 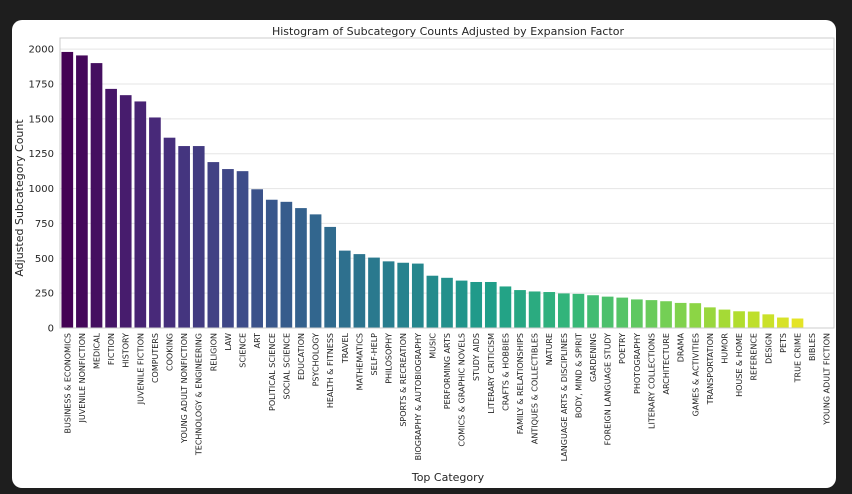 I want to click on x-tick-label: BIOGRAPHY & AUTOBIOGRAPHY, so click(x=418, y=397).